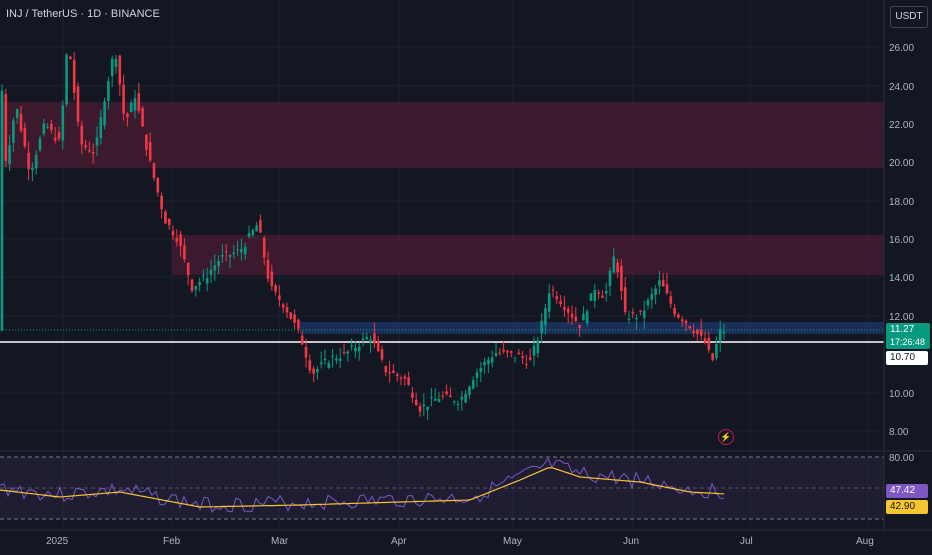  Describe the element at coordinates (908, 342) in the screenshot. I see `countdown-timer: 17:26:48` at that location.